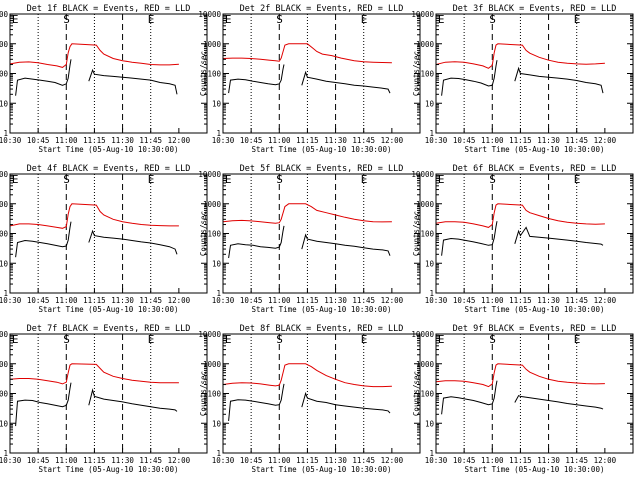 This screenshot has width=640, height=480. What do you see at coordinates (322, 169) in the screenshot?
I see `panel-title: Det 5f BLACK = Events, RED = LLD` at bounding box center [322, 169].